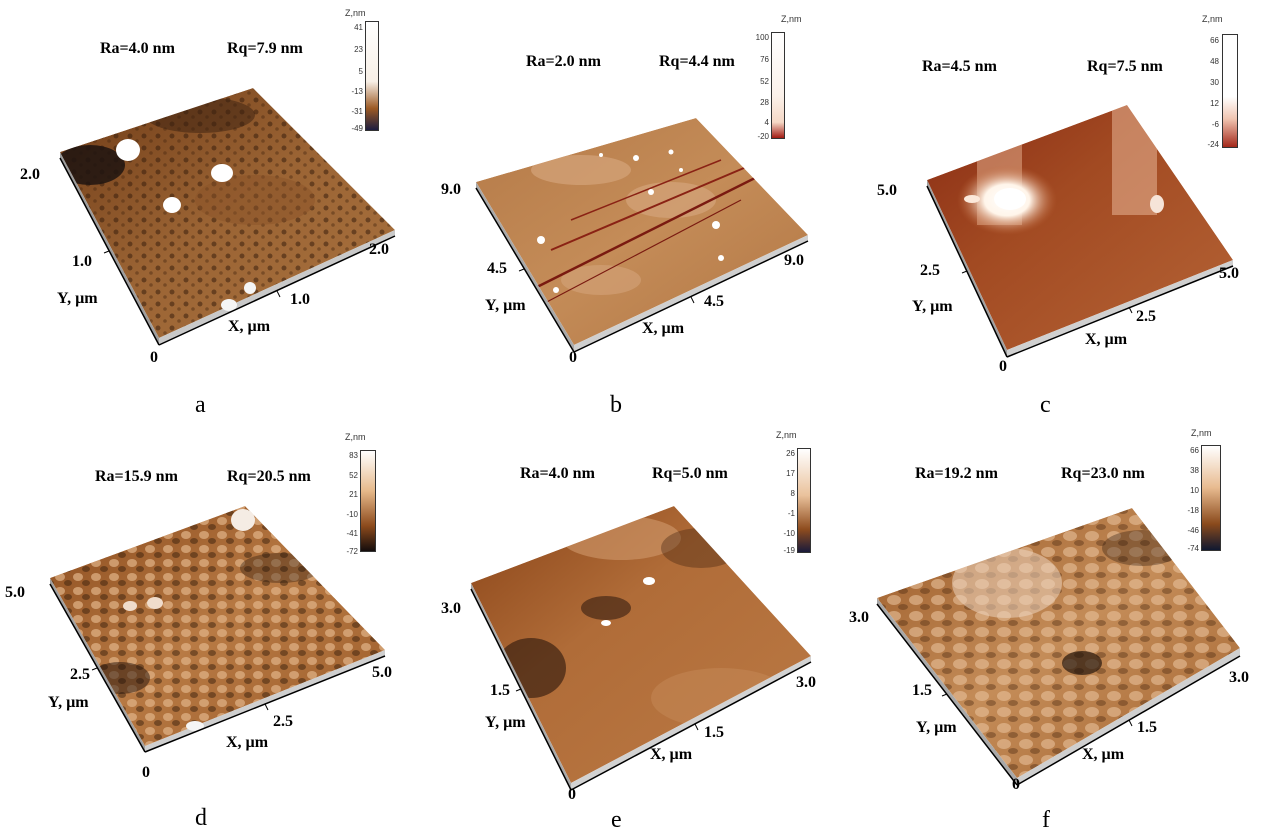 This screenshot has height=837, width=1264. What do you see at coordinates (352, 551) in the screenshot?
I see `colorbar-tick: -72` at bounding box center [352, 551].